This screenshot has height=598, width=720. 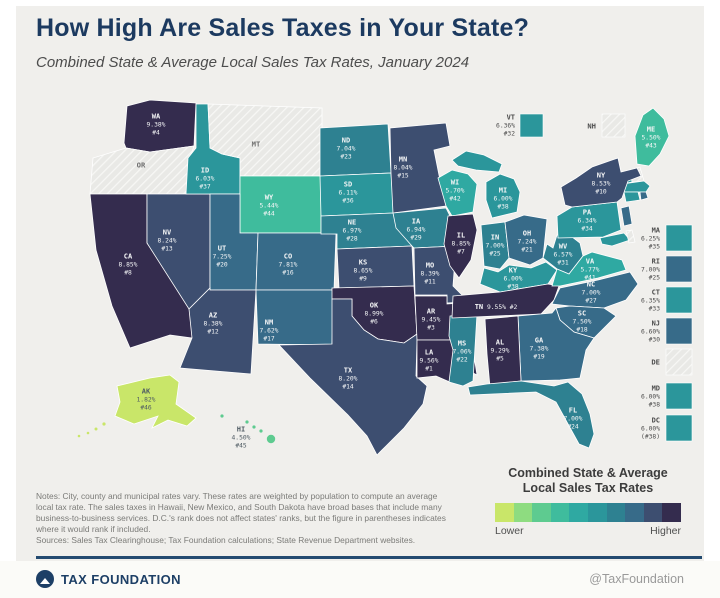 I want to click on brand: TAX FOUNDATION, so click(x=108, y=579).